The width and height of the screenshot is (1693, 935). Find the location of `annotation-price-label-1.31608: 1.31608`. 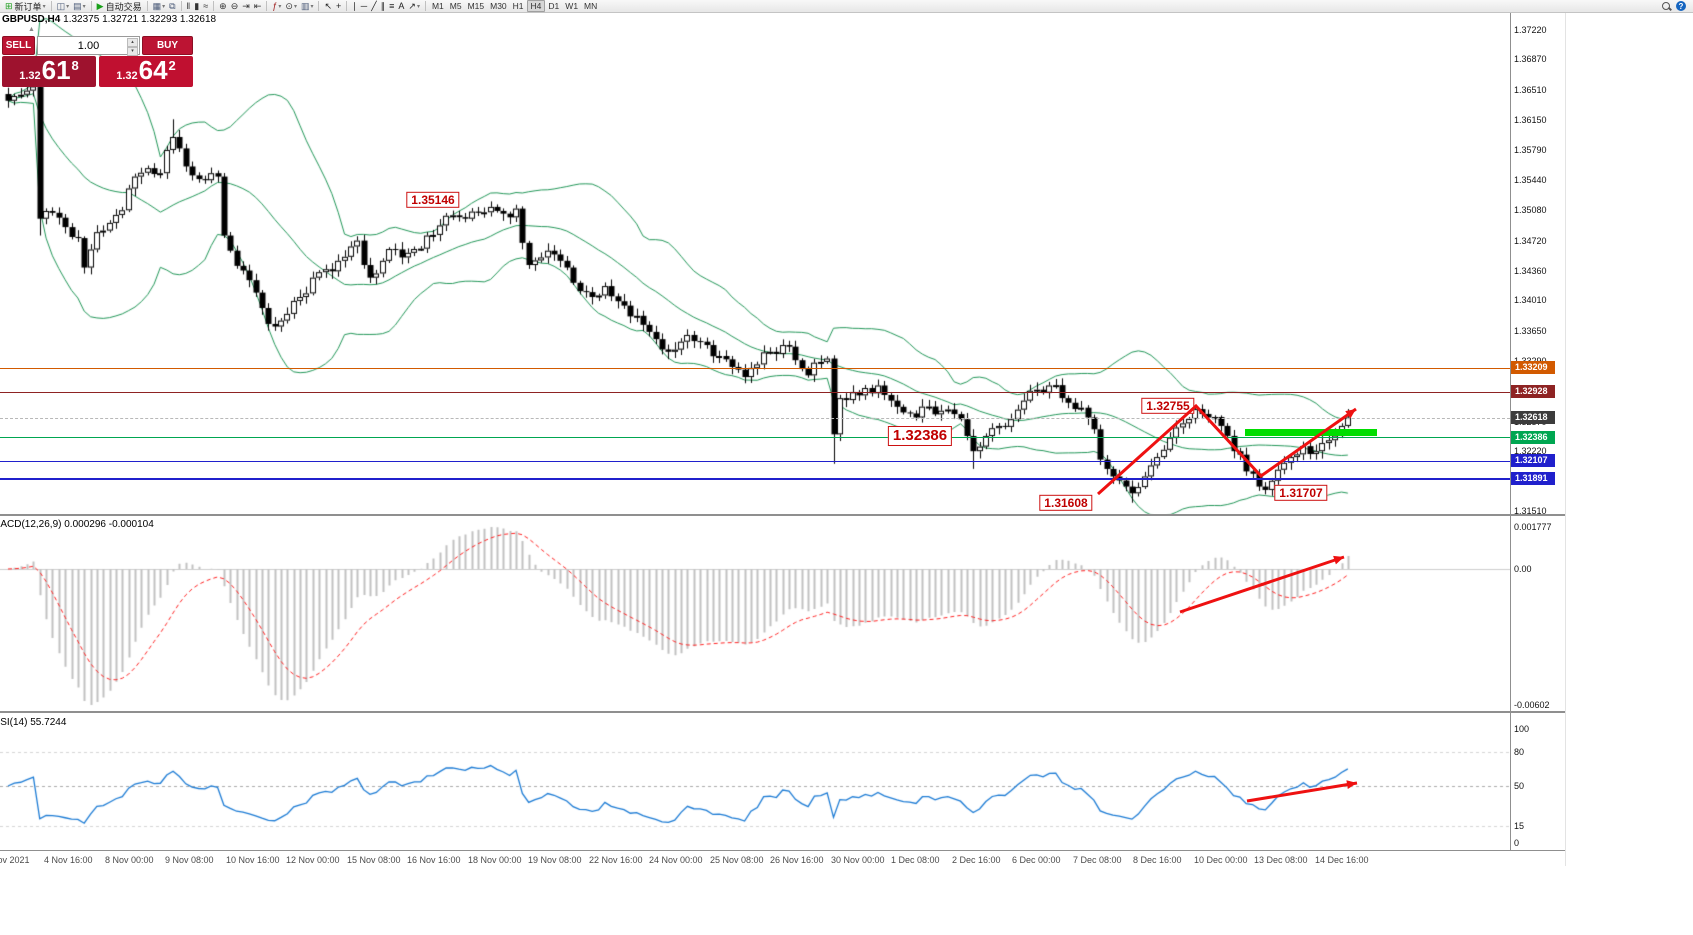

annotation-price-label-1.31608: 1.31608 is located at coordinates (1066, 503).